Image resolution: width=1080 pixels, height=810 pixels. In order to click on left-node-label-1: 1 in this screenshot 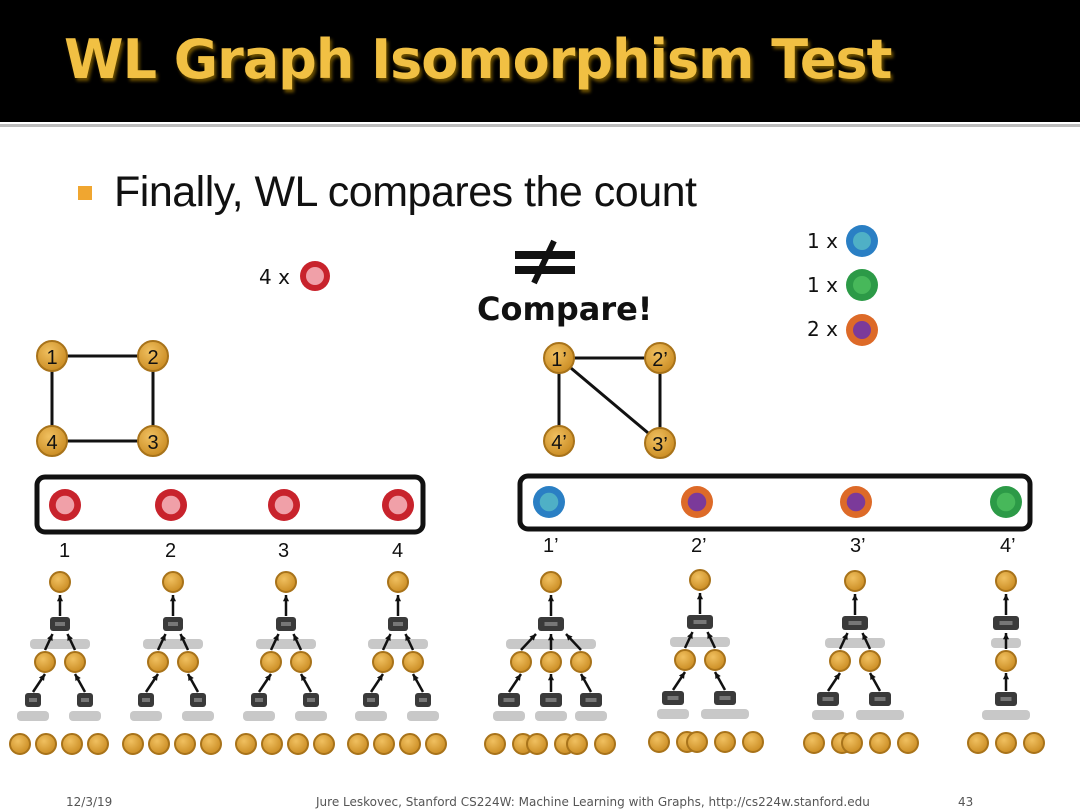, I will do `click(51, 358)`.